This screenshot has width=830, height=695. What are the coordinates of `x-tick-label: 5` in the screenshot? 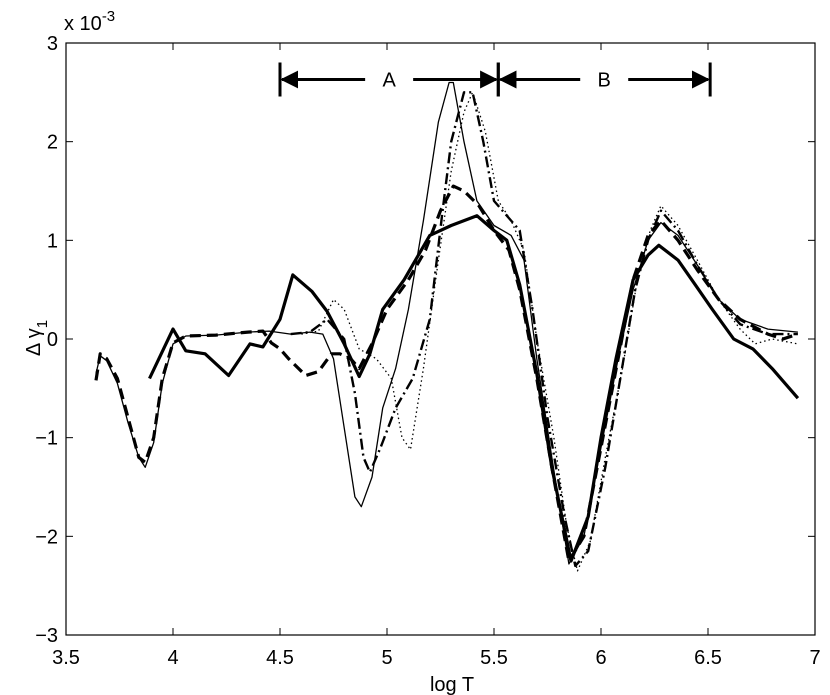 It's located at (386, 658).